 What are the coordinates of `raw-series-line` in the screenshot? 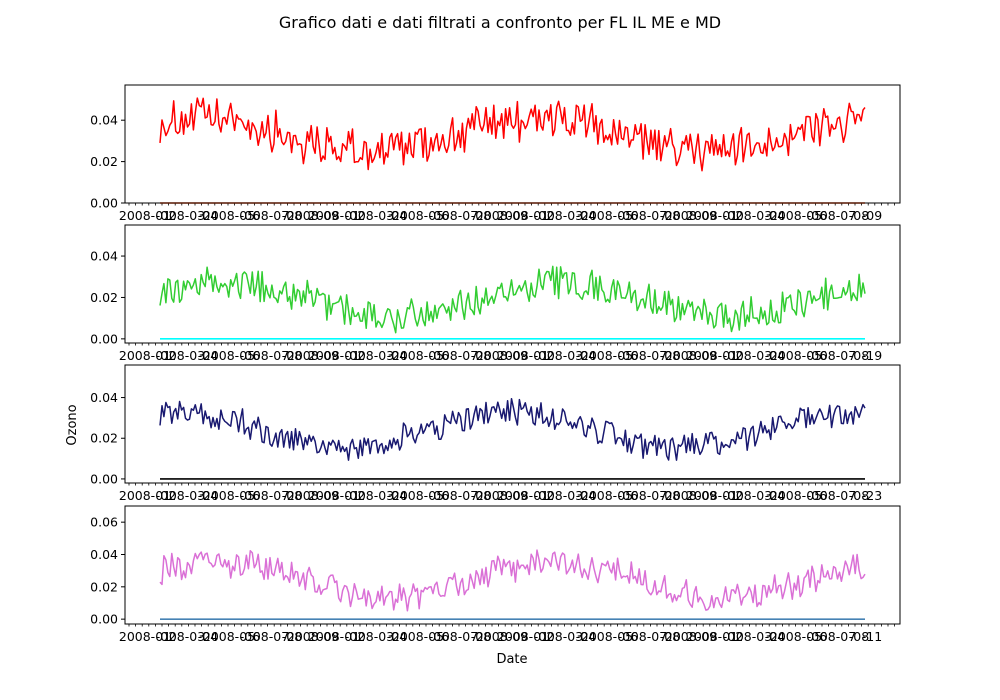 It's located at (512, 429).